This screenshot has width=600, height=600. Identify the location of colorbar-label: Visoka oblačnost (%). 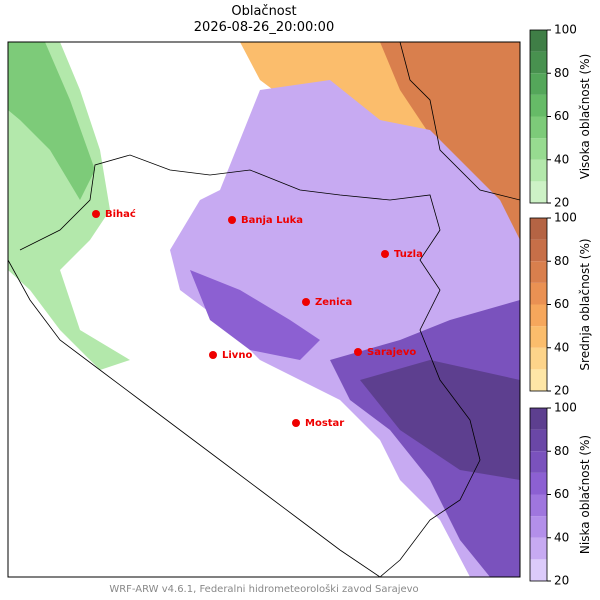
(585, 117).